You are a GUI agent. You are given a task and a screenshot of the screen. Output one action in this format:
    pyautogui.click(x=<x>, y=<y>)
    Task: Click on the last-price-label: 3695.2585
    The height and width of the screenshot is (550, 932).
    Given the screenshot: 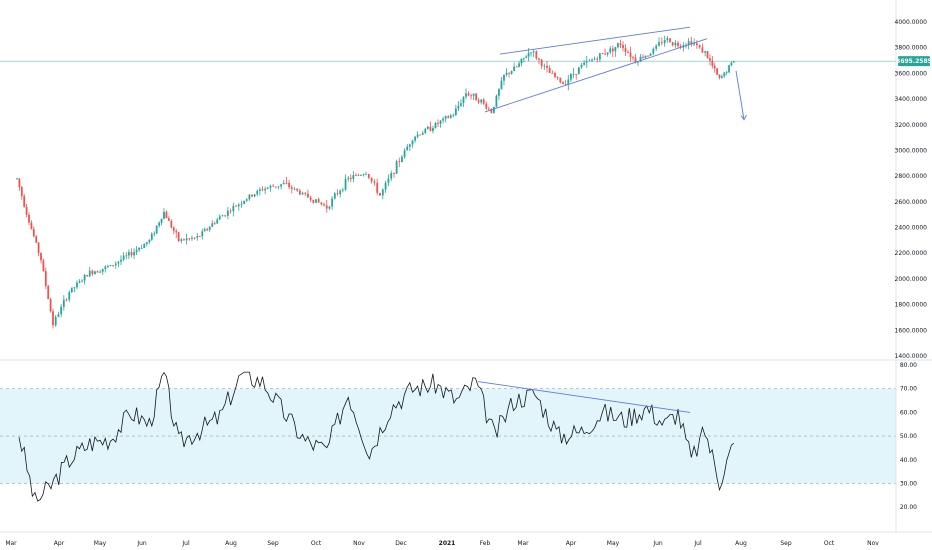 What is the action you would take?
    pyautogui.click(x=914, y=61)
    